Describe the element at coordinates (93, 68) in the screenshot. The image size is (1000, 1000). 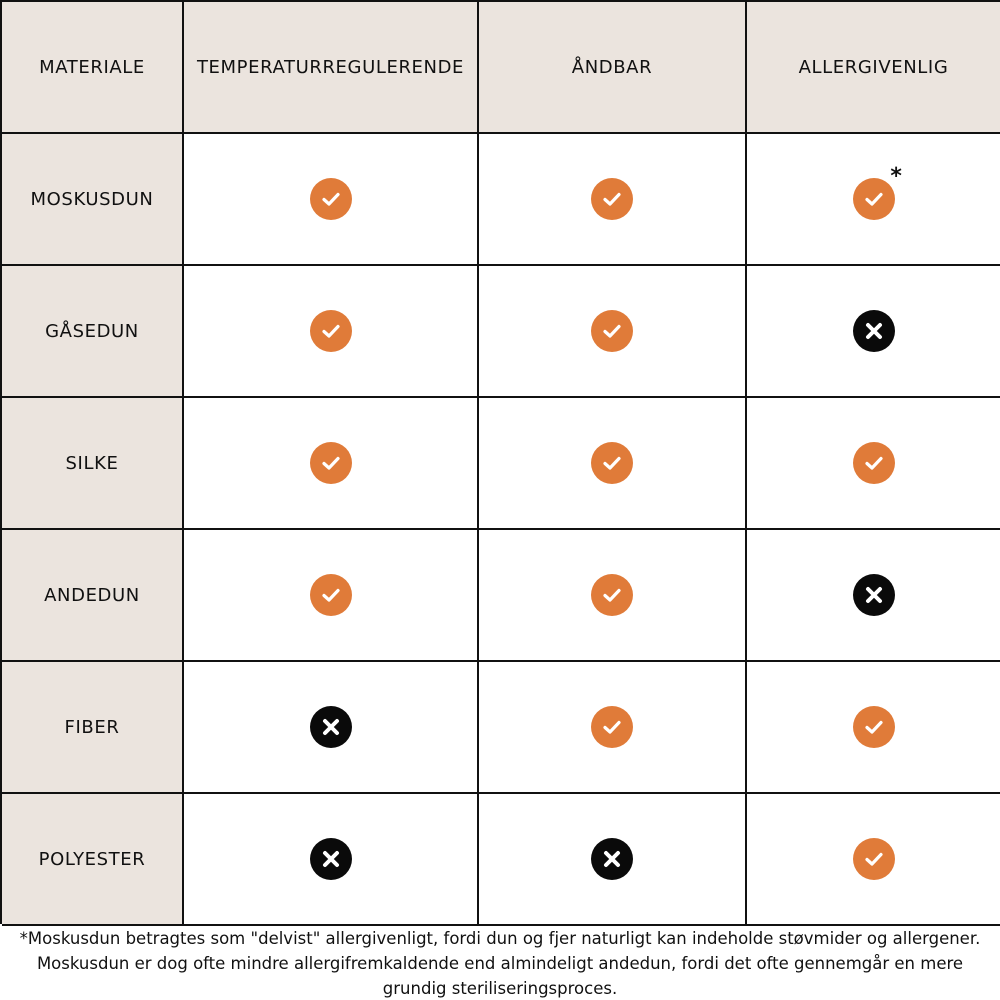
I see `header-cell-material: MATERIALE` at that location.